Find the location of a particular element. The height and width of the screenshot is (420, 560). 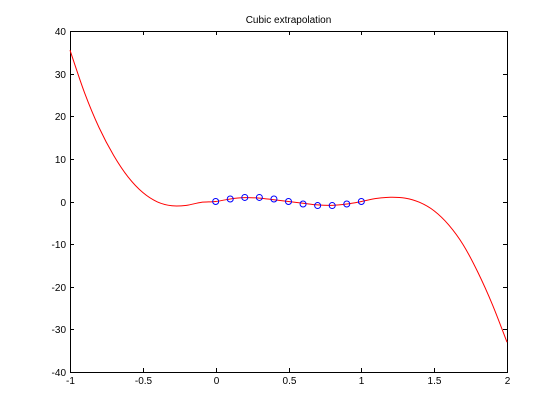

x-tick-label: 1 is located at coordinates (362, 381).